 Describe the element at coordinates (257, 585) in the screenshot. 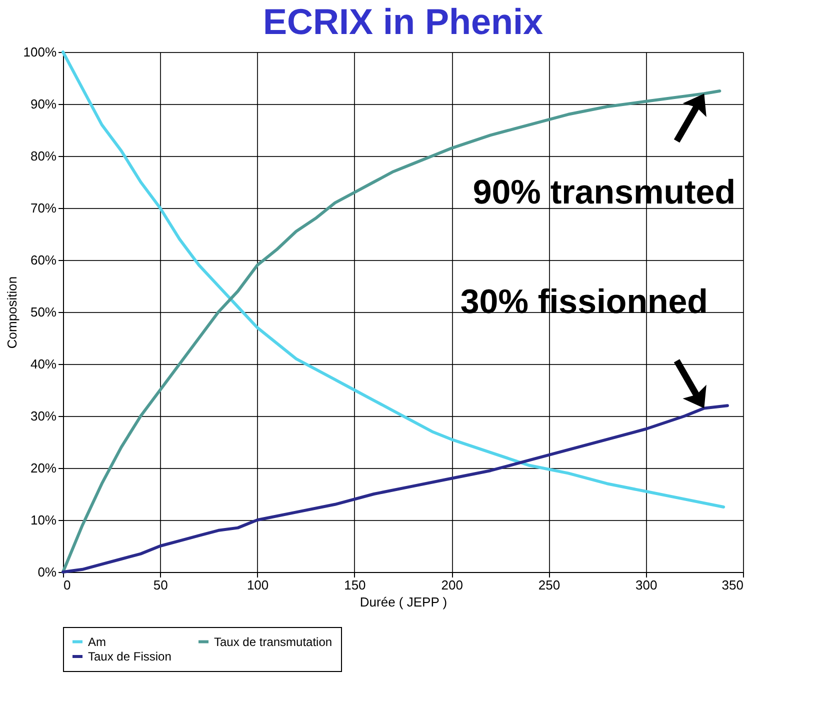

I see `x-tick-label: 100` at that location.